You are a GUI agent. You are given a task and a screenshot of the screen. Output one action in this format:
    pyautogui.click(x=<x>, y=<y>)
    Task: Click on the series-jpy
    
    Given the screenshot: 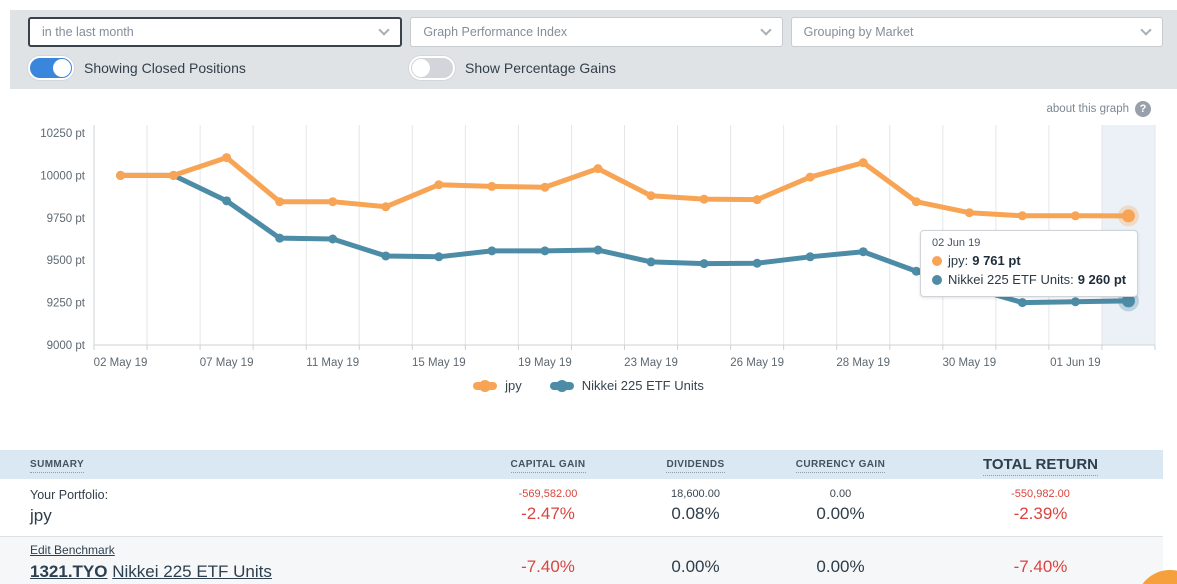 What is the action you would take?
    pyautogui.click(x=627, y=190)
    